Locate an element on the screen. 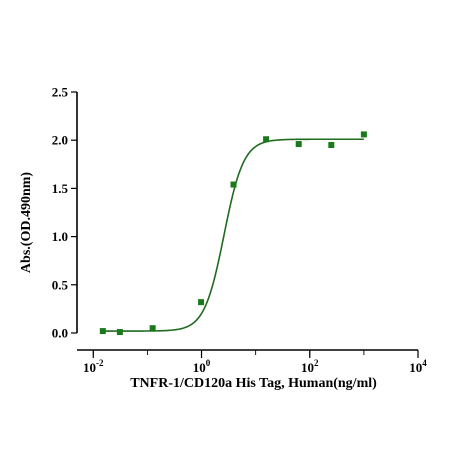 Image resolution: width=467 pixels, height=467 pixels. x-tick-exponent: 0 is located at coordinates (208, 363).